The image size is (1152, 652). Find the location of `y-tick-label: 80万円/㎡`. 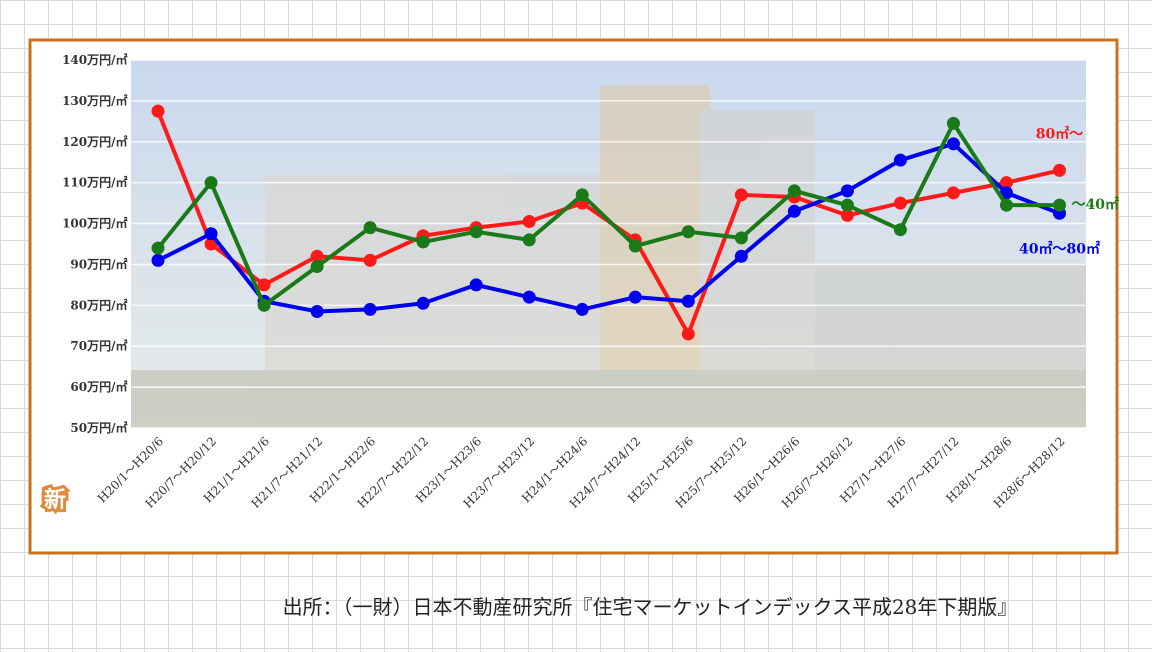

y-tick-label: 80万円/㎡ is located at coordinates (98, 304).